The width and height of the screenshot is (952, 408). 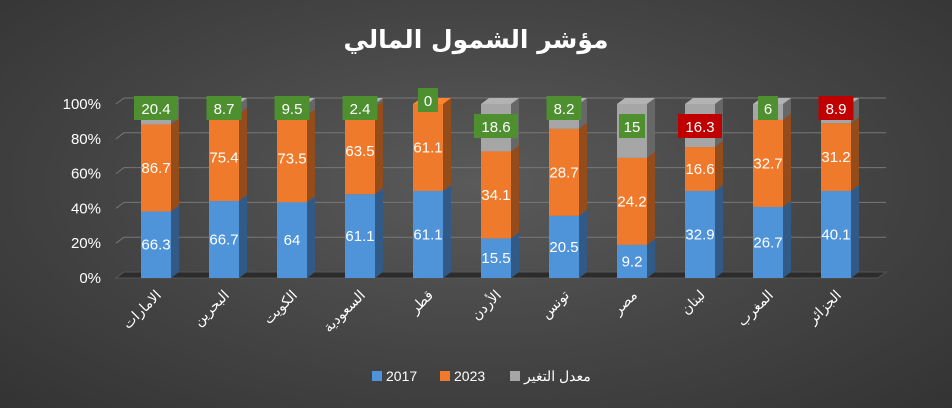 I want to click on data-label-2023: 75.4, so click(x=223, y=158).